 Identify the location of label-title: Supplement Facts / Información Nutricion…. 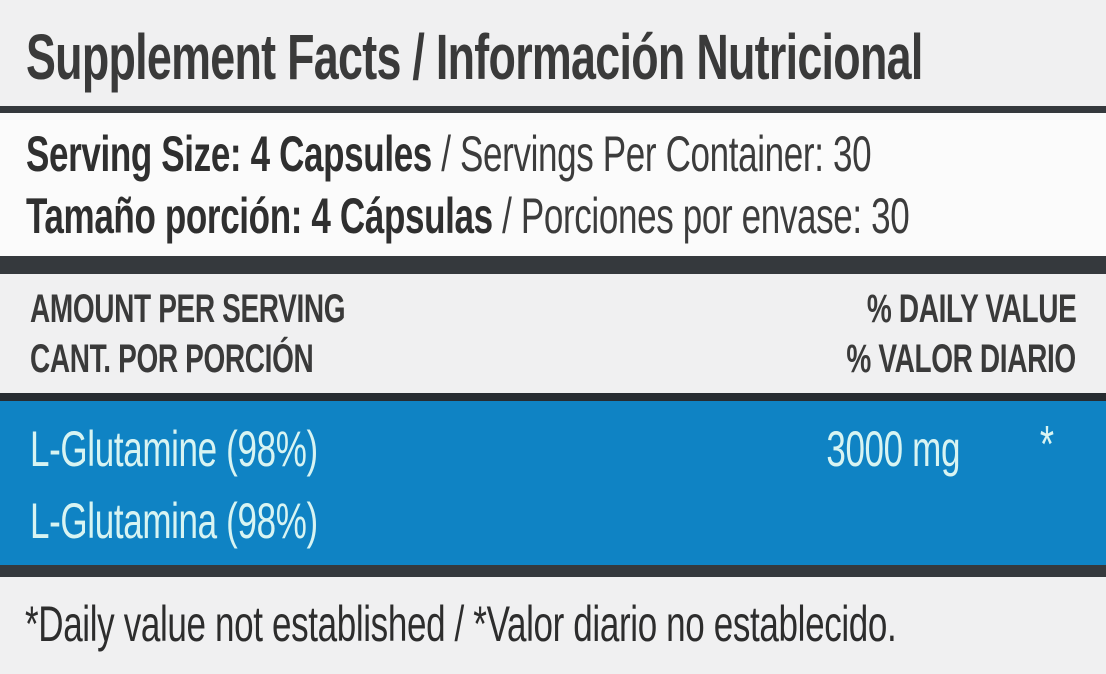
(474, 57).